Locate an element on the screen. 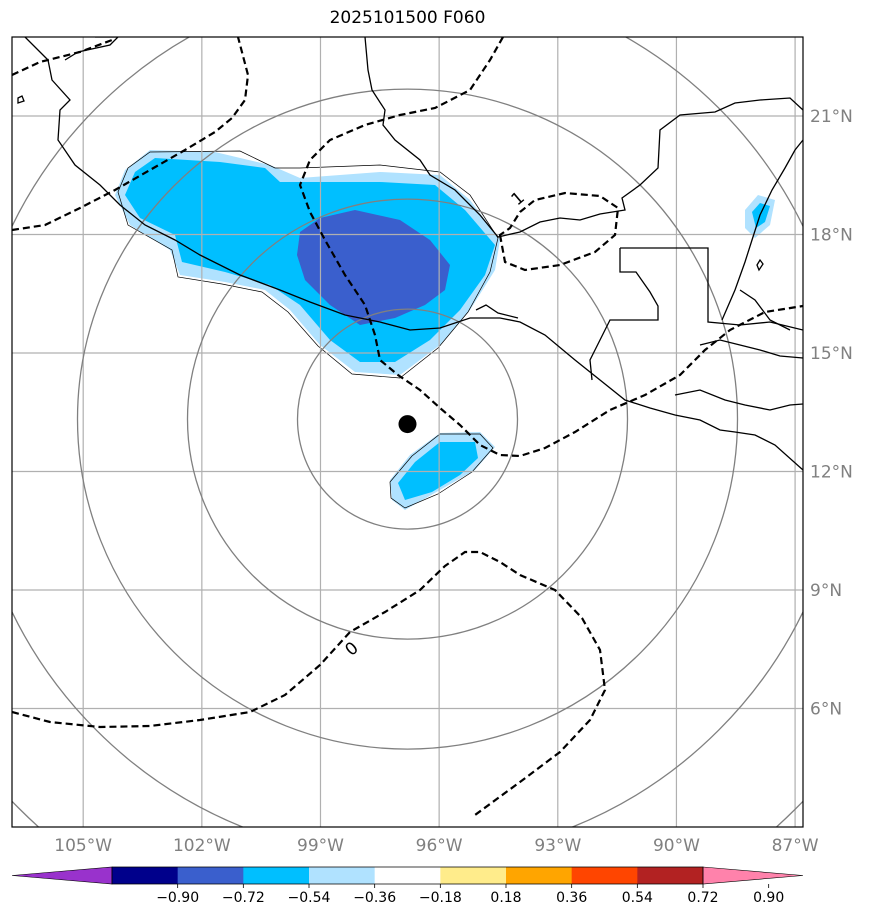 This screenshot has height=924, width=873. thin-outline-main is located at coordinates (308, 264).